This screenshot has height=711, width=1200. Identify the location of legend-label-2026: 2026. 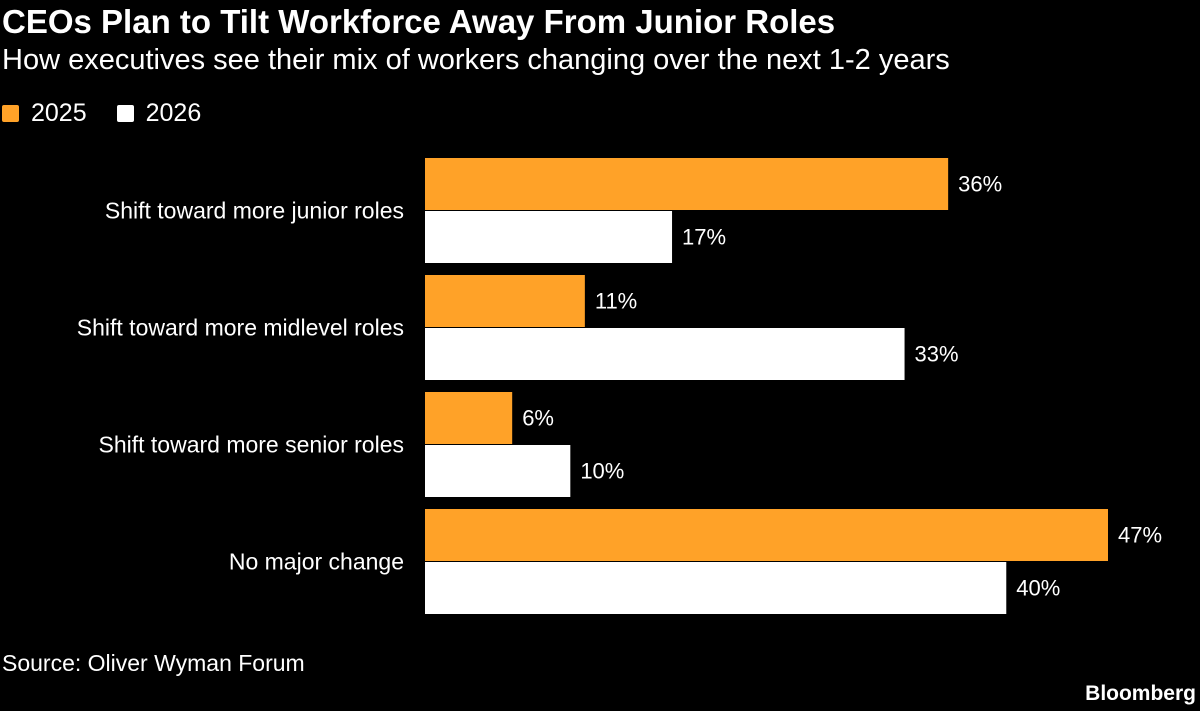
(173, 112).